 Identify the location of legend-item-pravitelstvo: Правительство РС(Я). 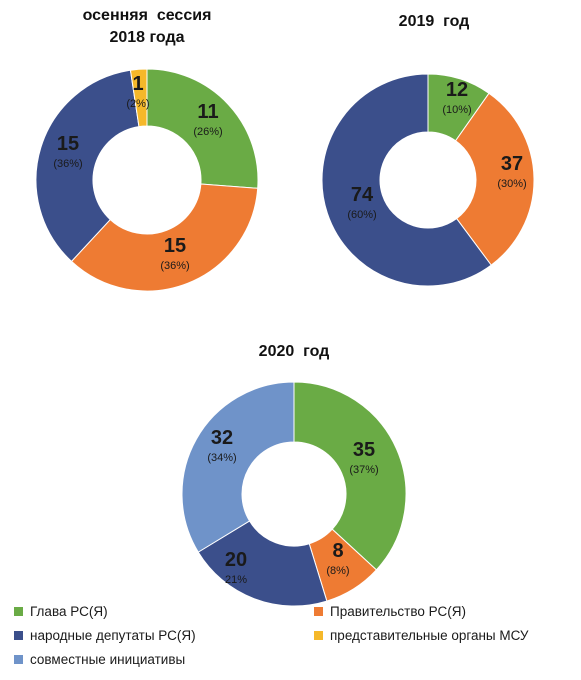
(390, 611).